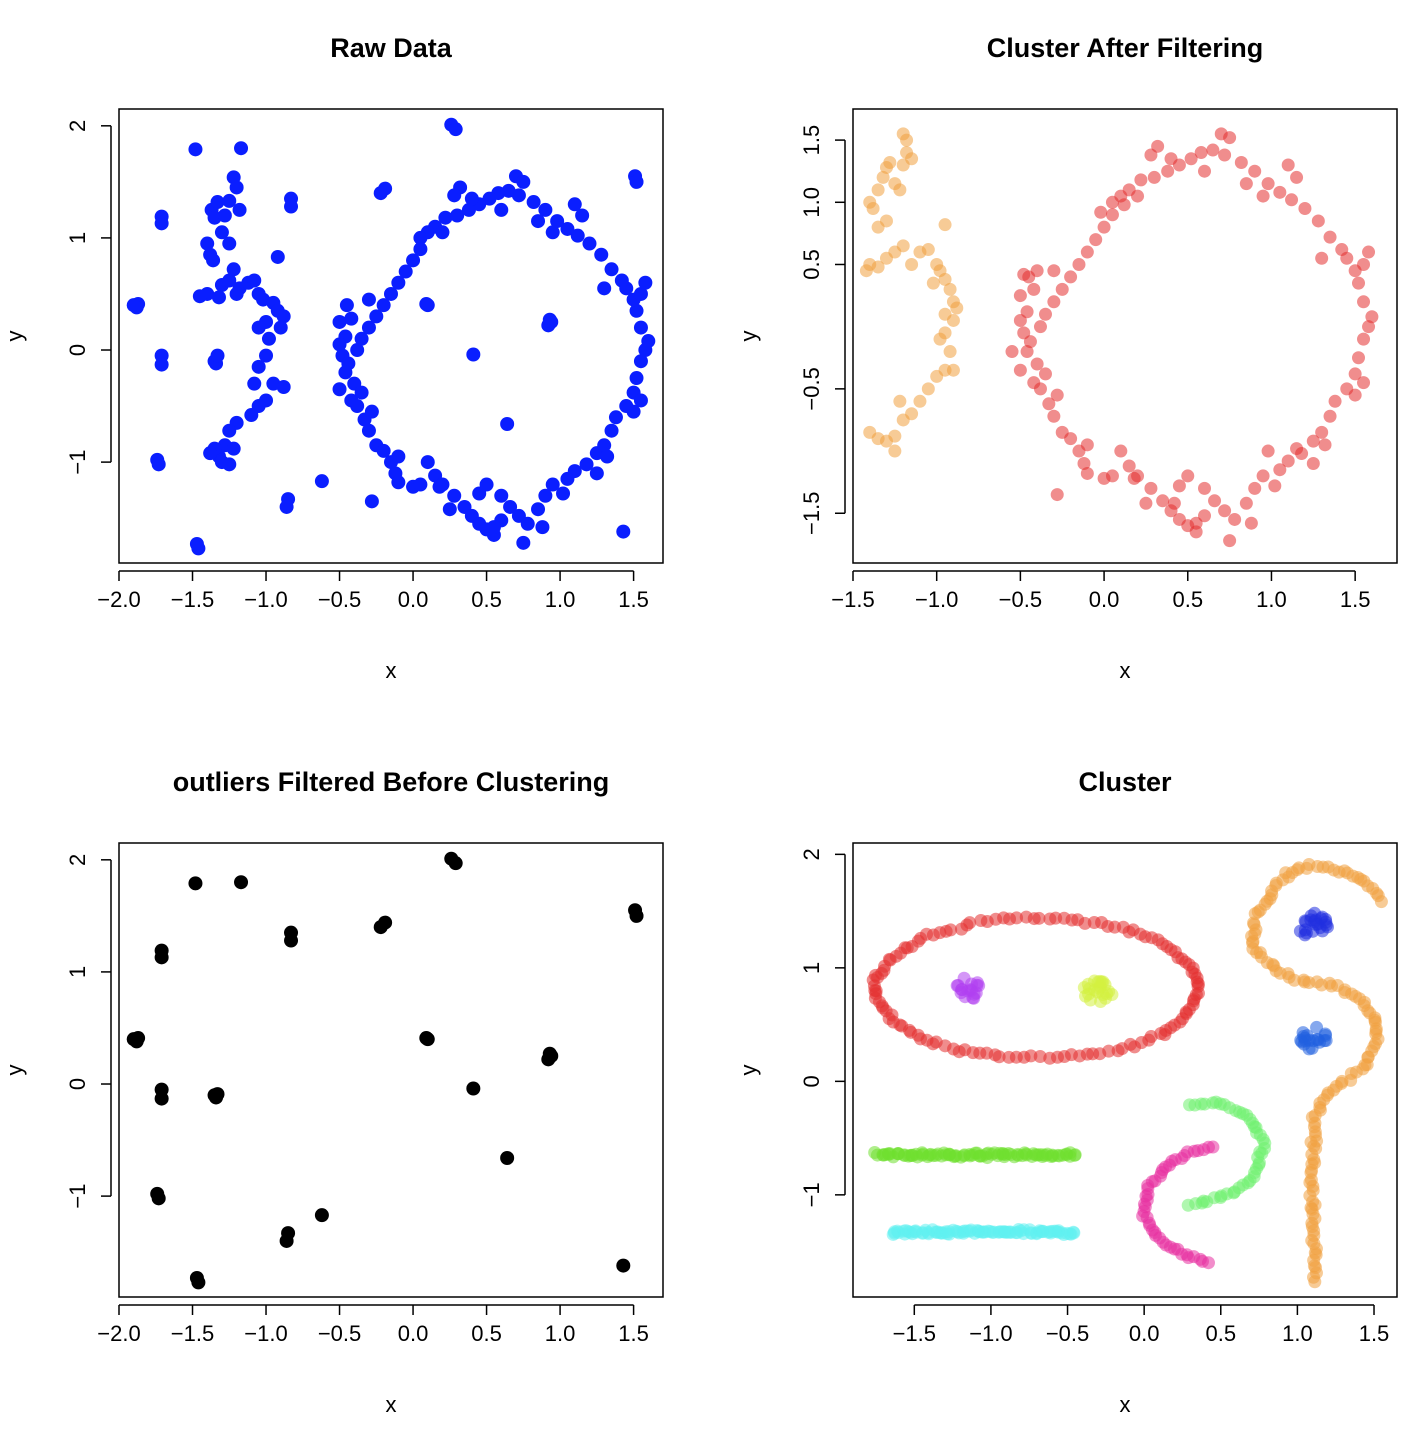  Describe the element at coordinates (14, 1070) in the screenshot. I see `outliers-y-label: y` at that location.